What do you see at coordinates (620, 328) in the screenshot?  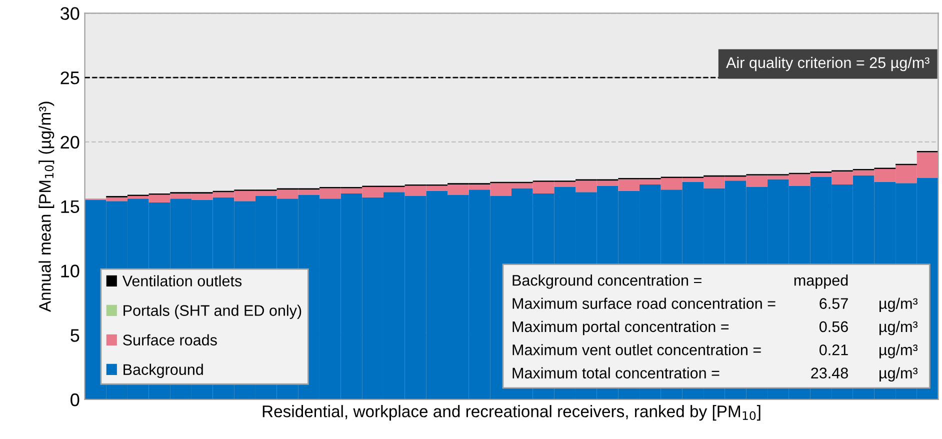 I see `annotation: Maximum portal concentration =` at bounding box center [620, 328].